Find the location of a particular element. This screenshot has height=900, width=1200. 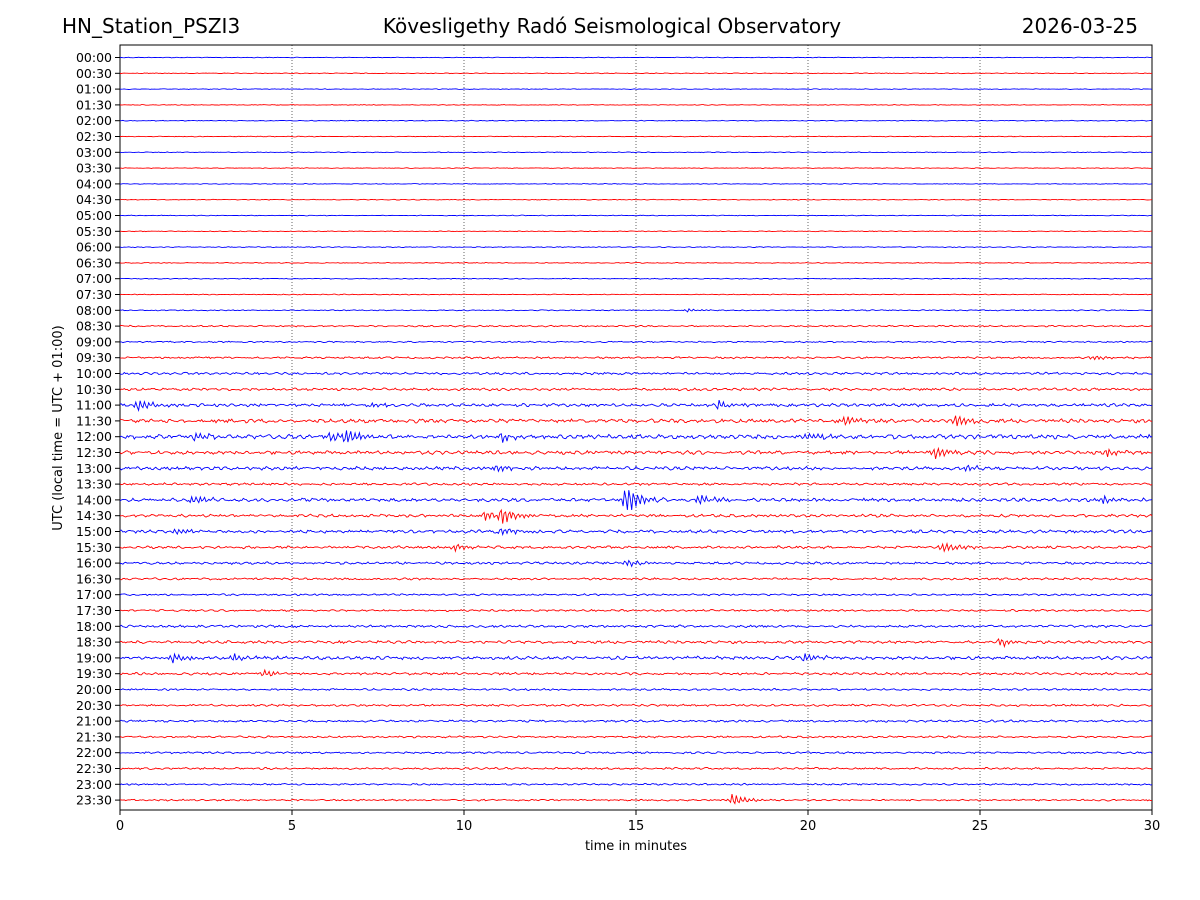

x-axis: 0 5 10 15 20 25 30 is located at coordinates (638, 822).